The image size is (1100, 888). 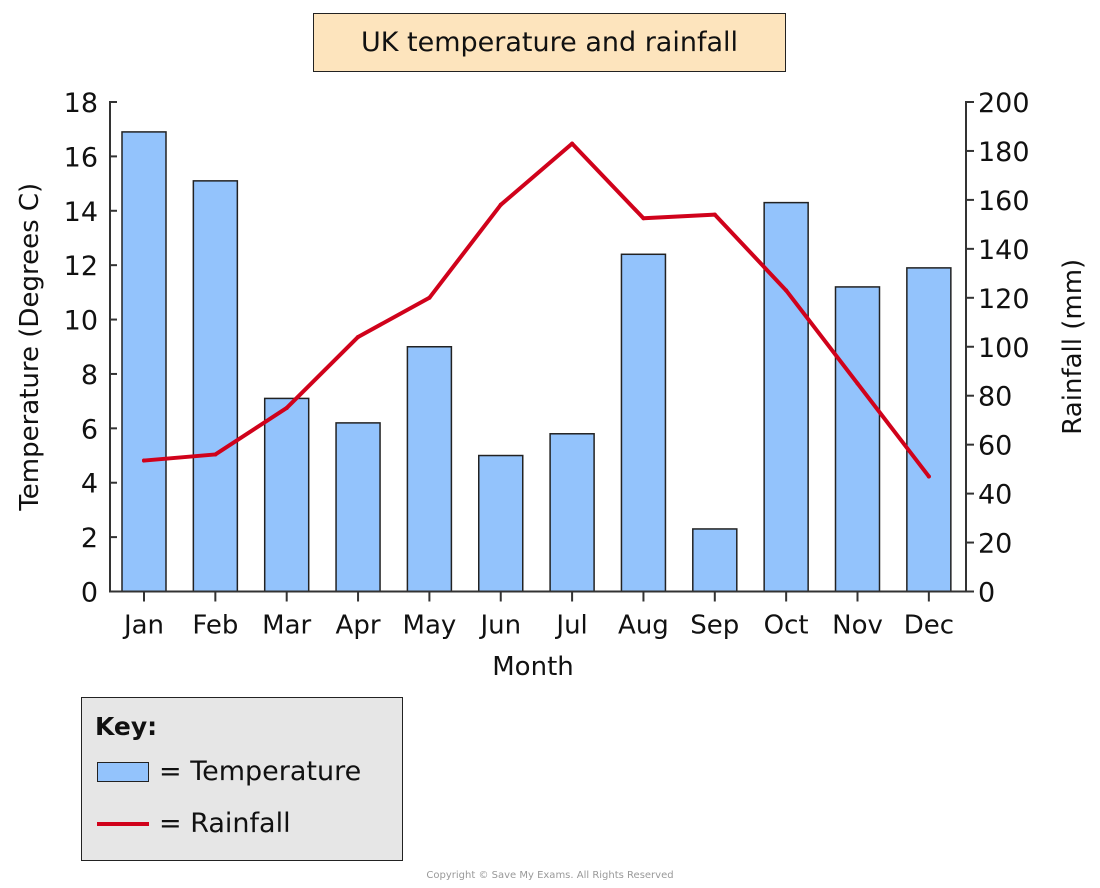 I want to click on right-tick-label: 120, so click(x=1004, y=299).